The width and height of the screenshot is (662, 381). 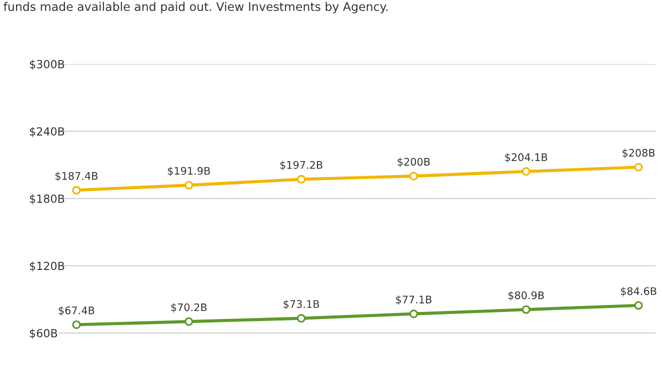 I want to click on y-tick-label: $120B, so click(x=47, y=267).